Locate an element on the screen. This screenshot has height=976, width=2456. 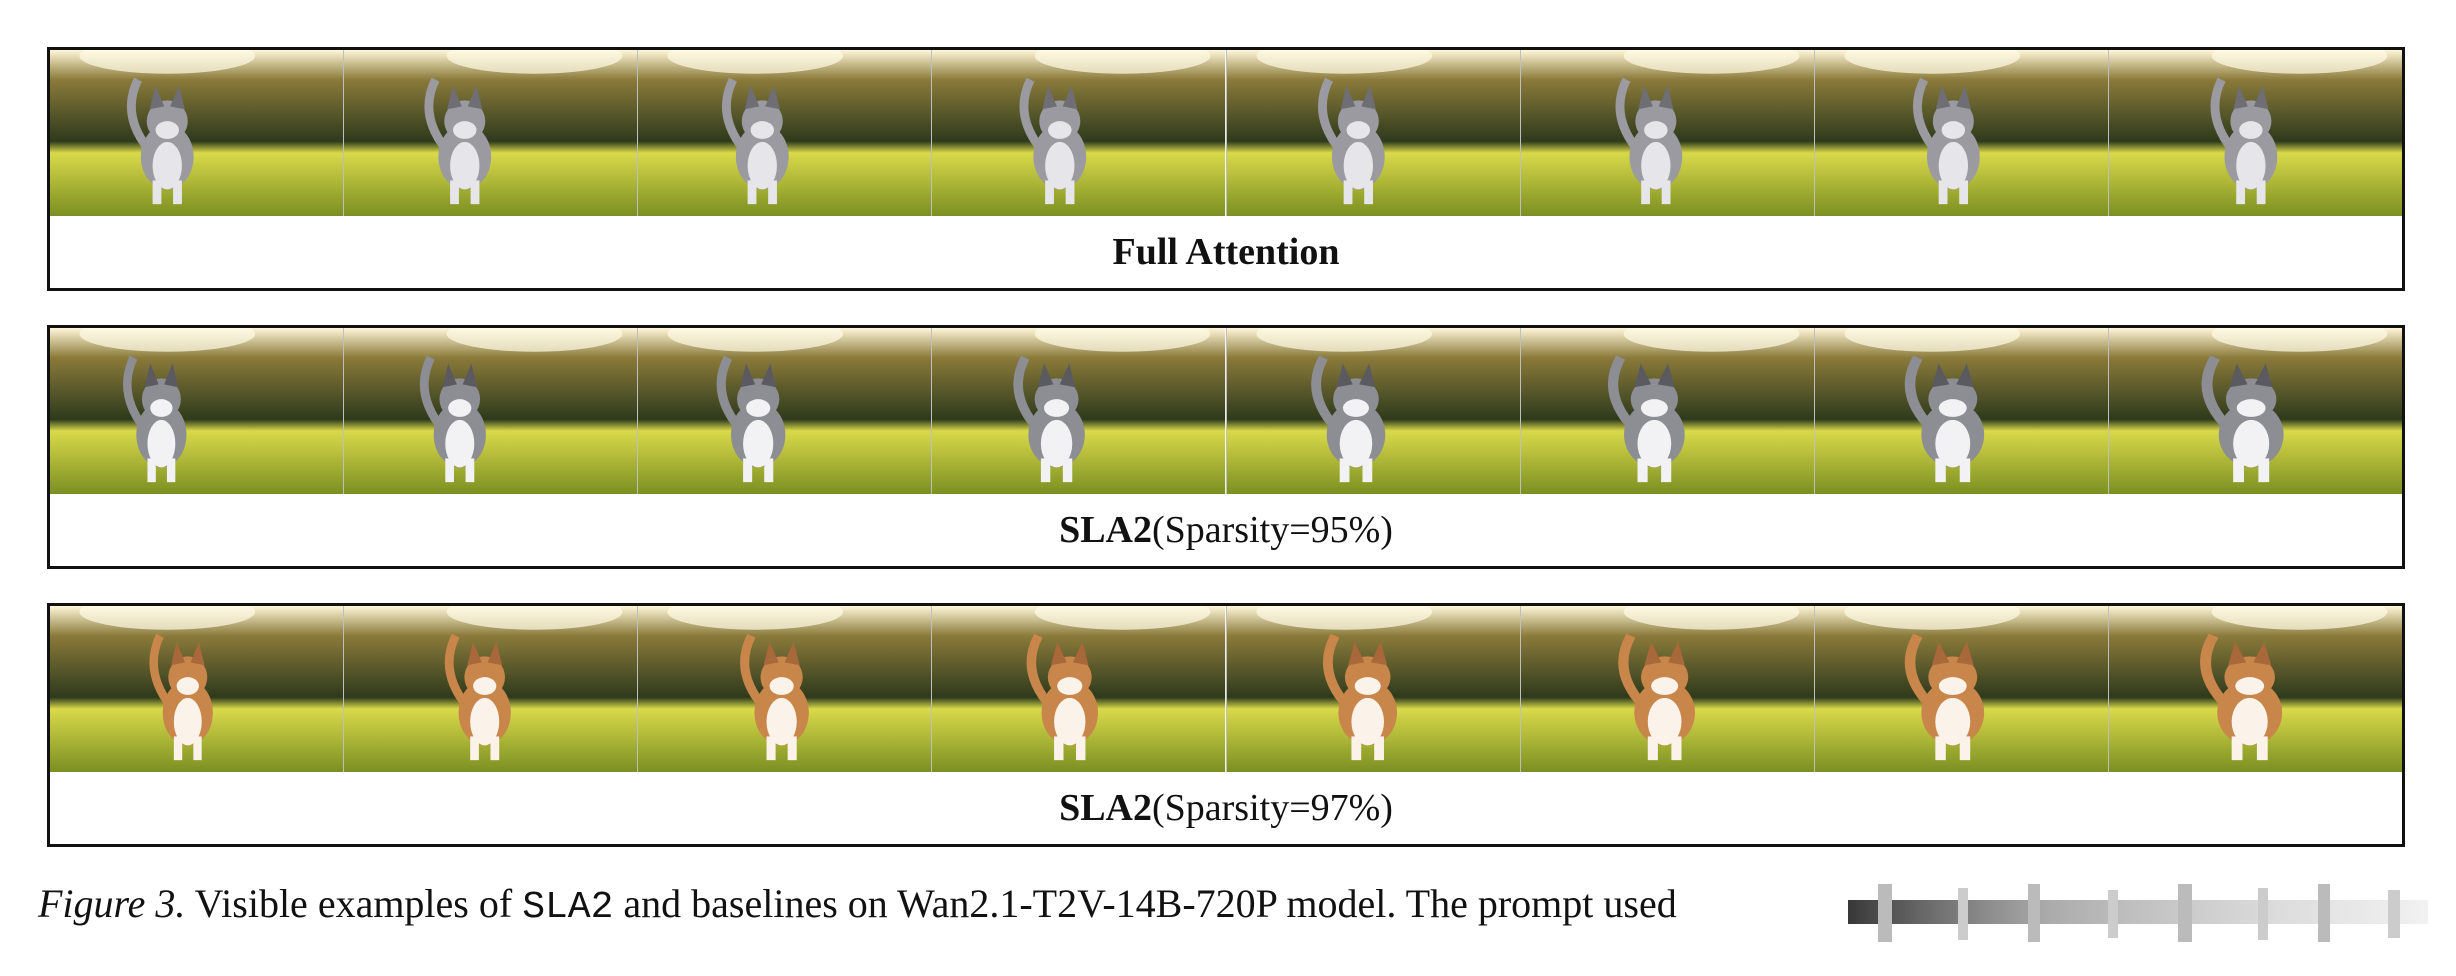
panel-caption: Full Attention is located at coordinates (1226, 252).